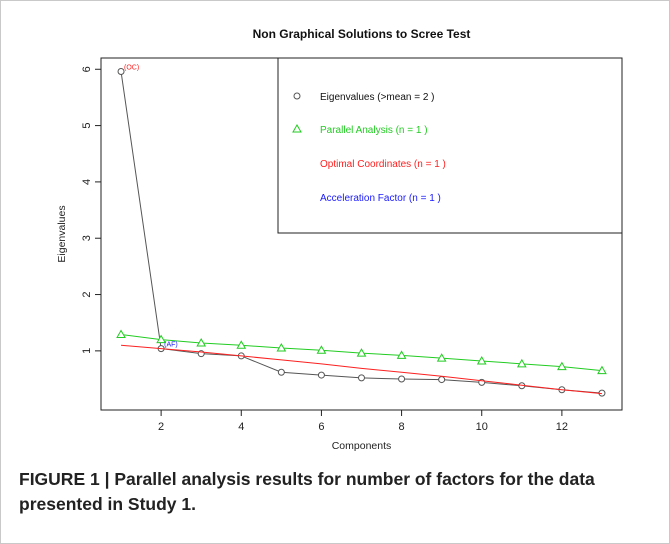  Describe the element at coordinates (321, 427) in the screenshot. I see `x-tick-label: 6` at that location.